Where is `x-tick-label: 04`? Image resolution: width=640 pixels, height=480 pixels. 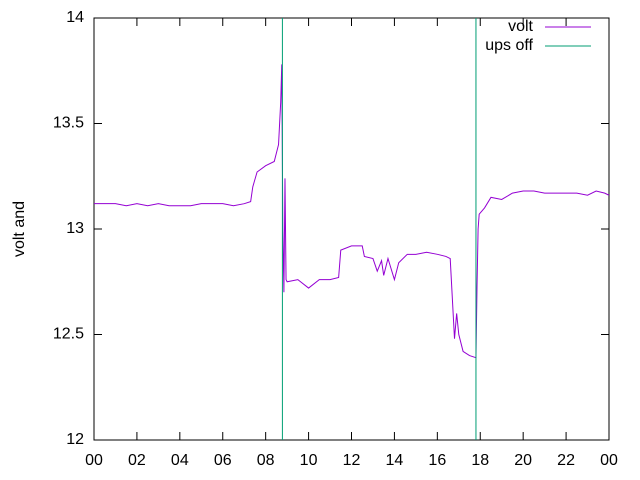 x-tick-label: 04 is located at coordinates (180, 460).